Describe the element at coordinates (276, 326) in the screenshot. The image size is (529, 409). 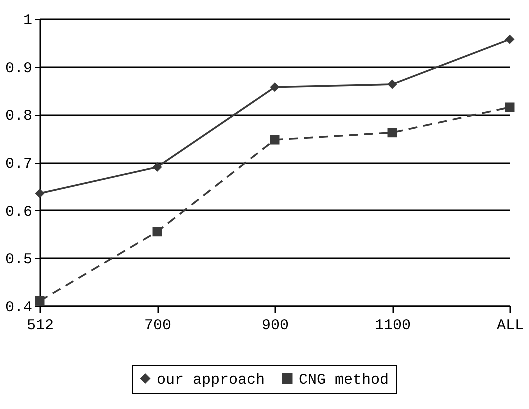
I see `x-tick-label: 900` at that location.